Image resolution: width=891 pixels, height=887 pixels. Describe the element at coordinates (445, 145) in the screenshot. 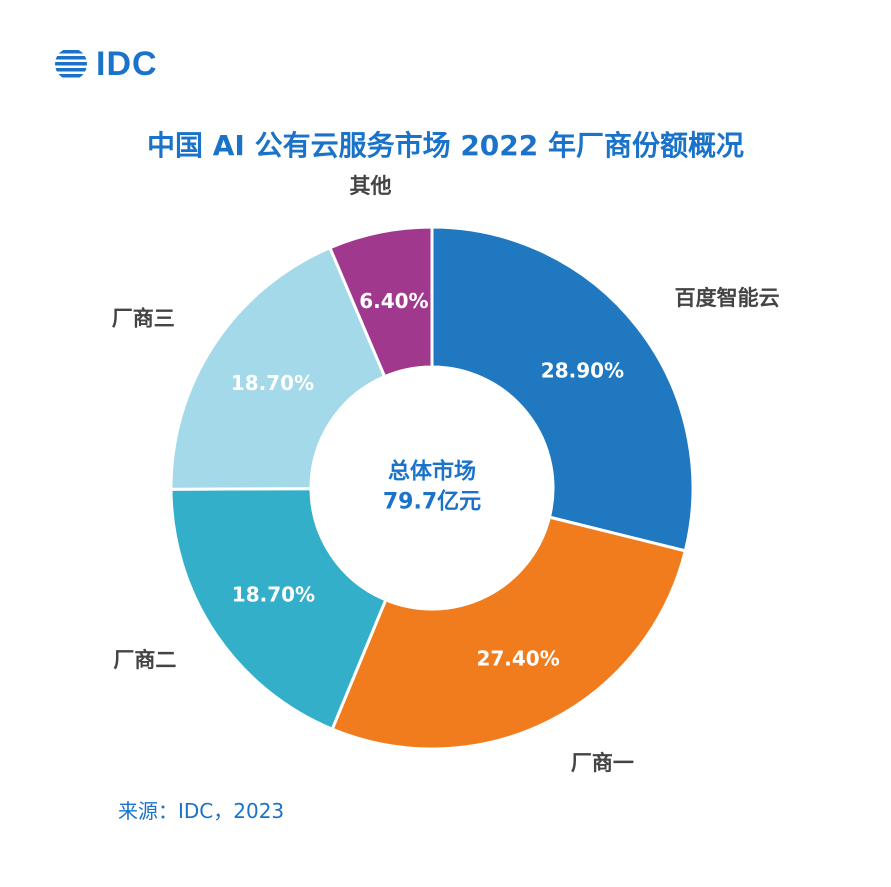

I see `chart-title: 中国 AI 公有云服务市场 2022 年厂商份额概况` at that location.